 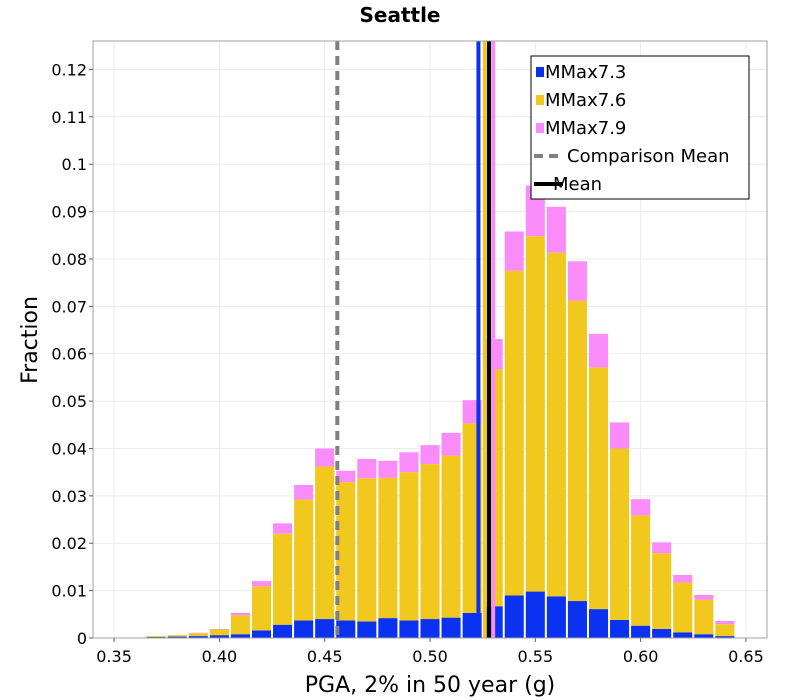 What do you see at coordinates (69, 496) in the screenshot?
I see `y-tick-label: 0.03` at bounding box center [69, 496].